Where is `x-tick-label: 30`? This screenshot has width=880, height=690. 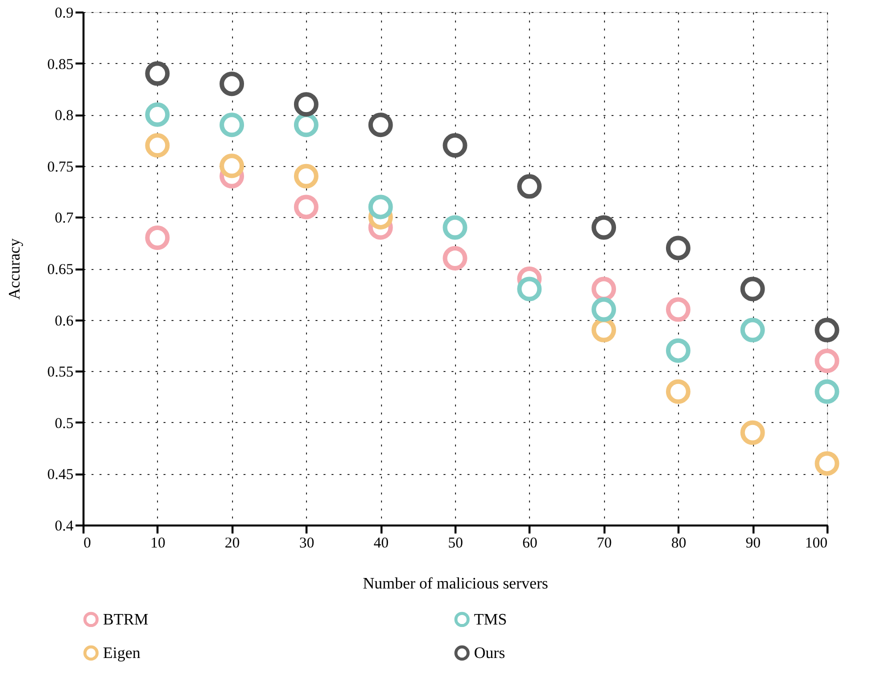
x-tick-label: 30 is located at coordinates (306, 544).